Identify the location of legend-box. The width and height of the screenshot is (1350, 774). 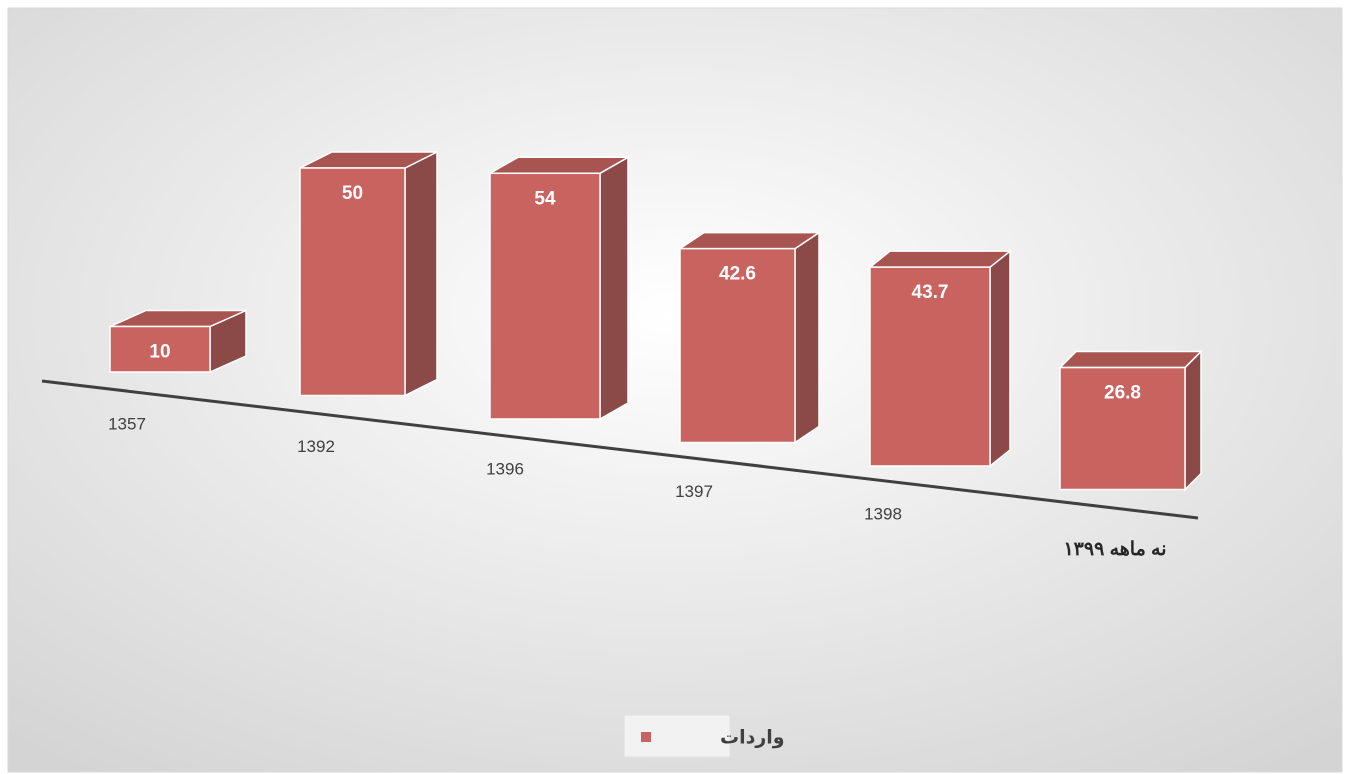
(677, 736).